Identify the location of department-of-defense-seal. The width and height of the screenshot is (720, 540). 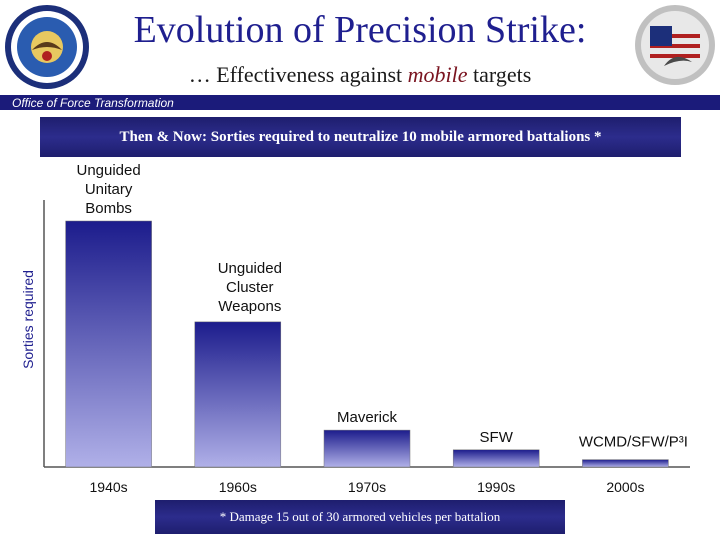
(47, 47).